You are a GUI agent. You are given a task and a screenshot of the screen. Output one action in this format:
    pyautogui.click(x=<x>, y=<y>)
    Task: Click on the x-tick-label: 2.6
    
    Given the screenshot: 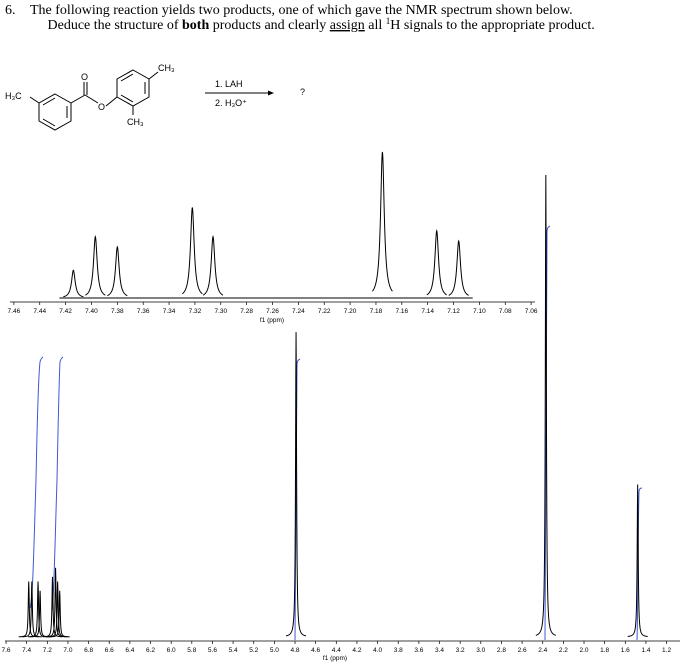 What is the action you would take?
    pyautogui.click(x=522, y=650)
    